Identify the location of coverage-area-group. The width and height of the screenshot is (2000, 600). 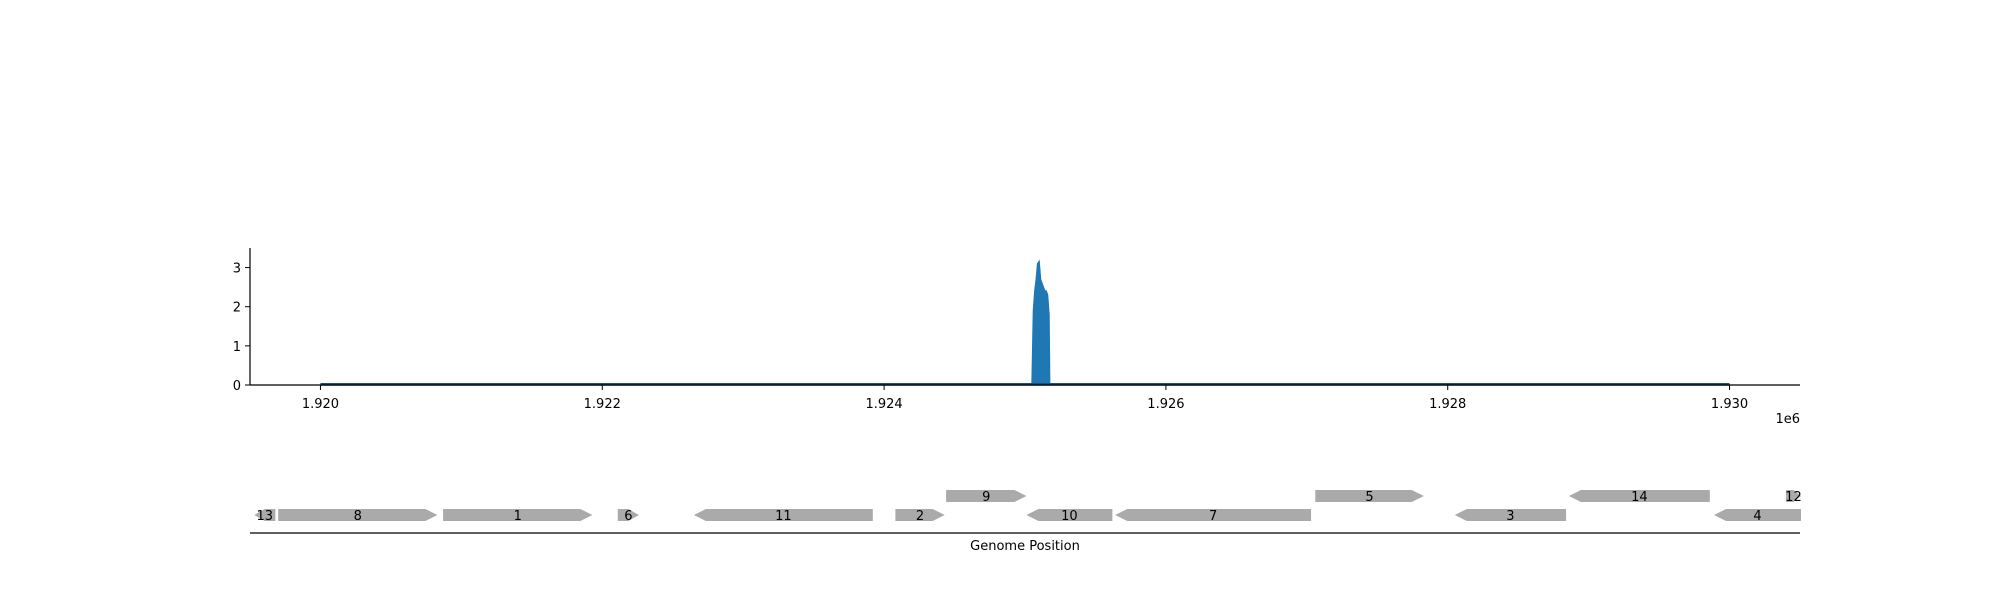
(1025, 322).